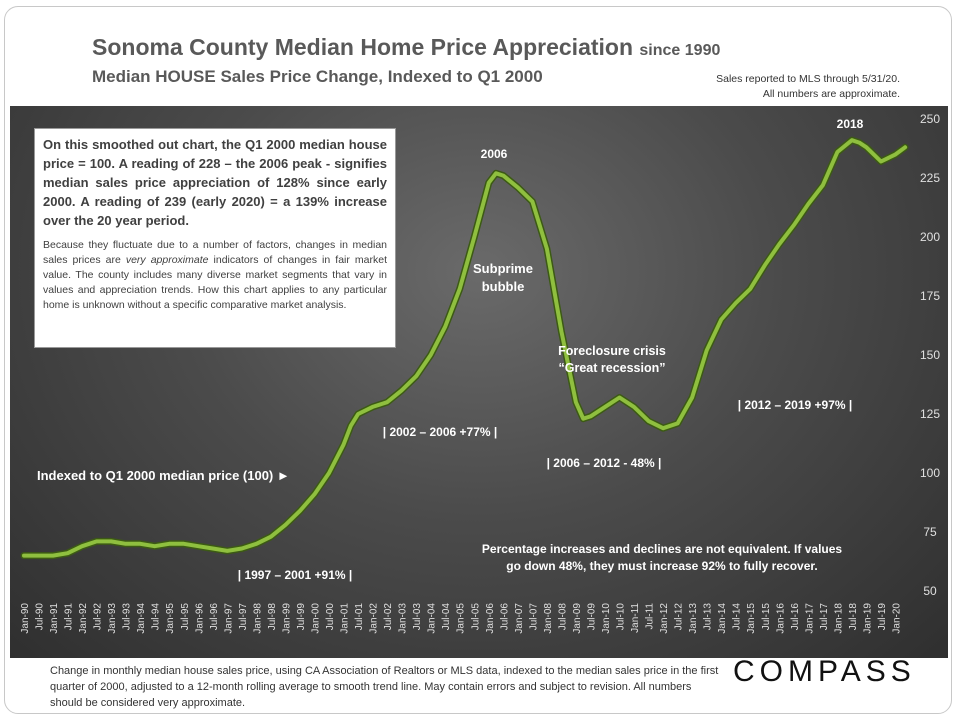 The height and width of the screenshot is (720, 960). I want to click on annotation-range-2002-2006: | 2002 – 2006 +77% |, so click(440, 432).